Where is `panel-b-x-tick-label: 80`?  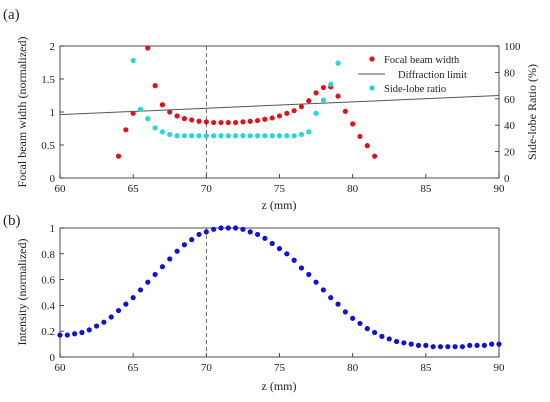 panel-b-x-tick-label: 80 is located at coordinates (353, 368).